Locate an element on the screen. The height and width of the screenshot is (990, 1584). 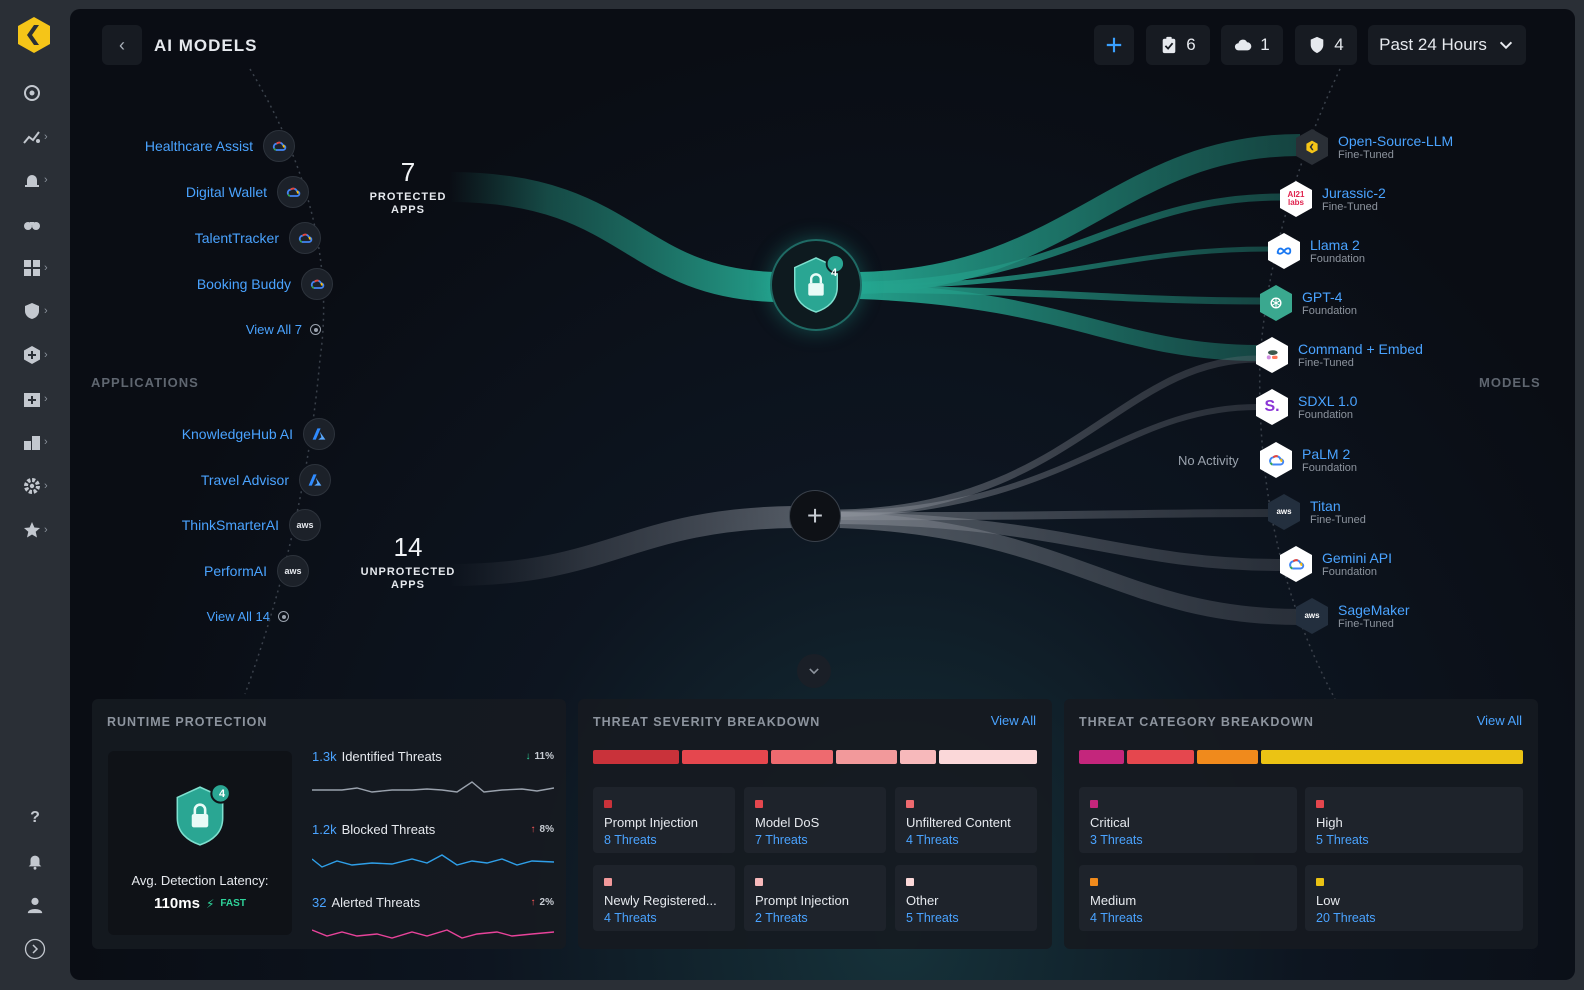
cloud-button: 1 is located at coordinates (1252, 45).